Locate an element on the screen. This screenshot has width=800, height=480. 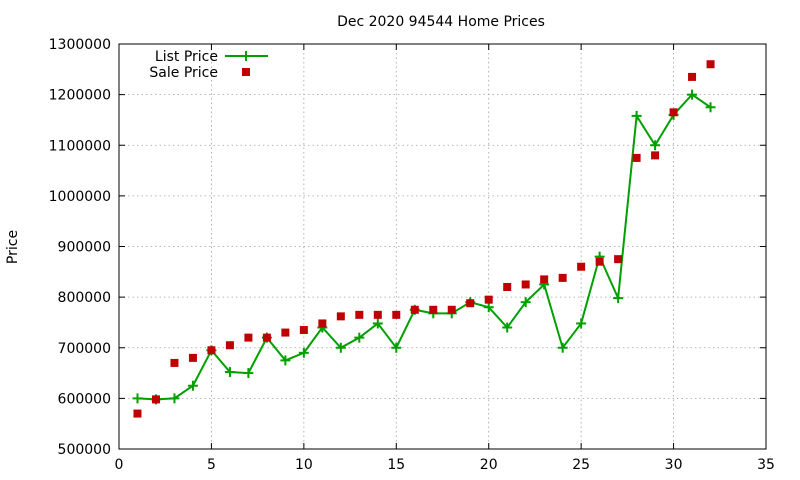
y-tick-label: 1300000 is located at coordinates (80, 45).